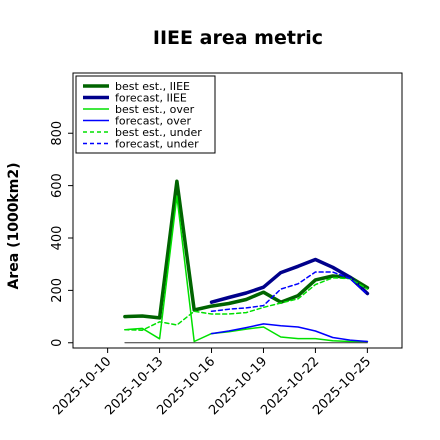 This screenshot has width=440, height=440. What do you see at coordinates (238, 38) in the screenshot?
I see `chart-title: IIEE area metric` at bounding box center [238, 38].